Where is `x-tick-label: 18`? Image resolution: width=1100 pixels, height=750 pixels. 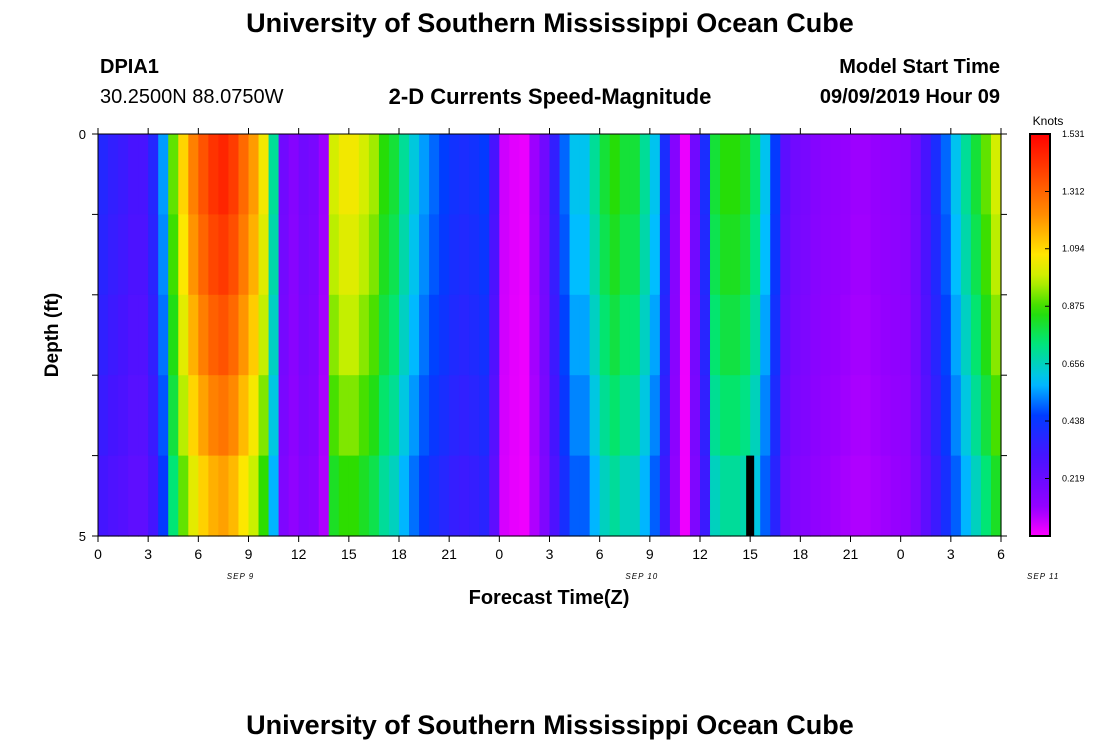 x-tick-label: 18 is located at coordinates (399, 554).